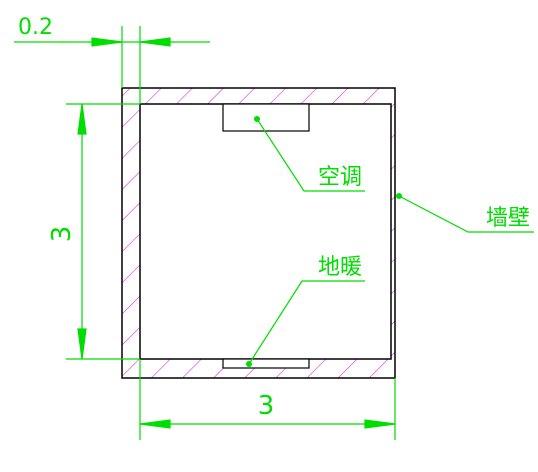 The width and height of the screenshot is (538, 472). Describe the element at coordinates (35, 27) in the screenshot. I see `thickness-dimension-label: 0.2` at that location.